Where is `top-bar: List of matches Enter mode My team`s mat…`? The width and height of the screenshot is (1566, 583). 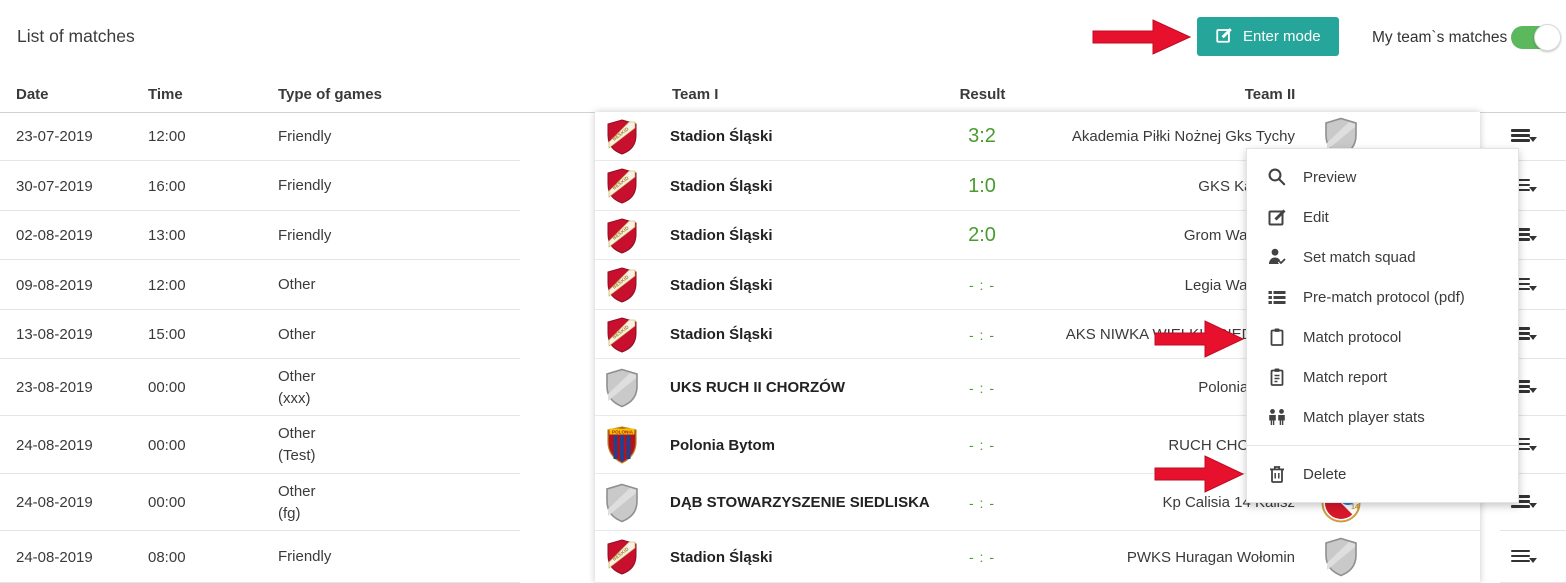
top-bar: List of matches Enter mode My team`s mat… is located at coordinates (783, 38).